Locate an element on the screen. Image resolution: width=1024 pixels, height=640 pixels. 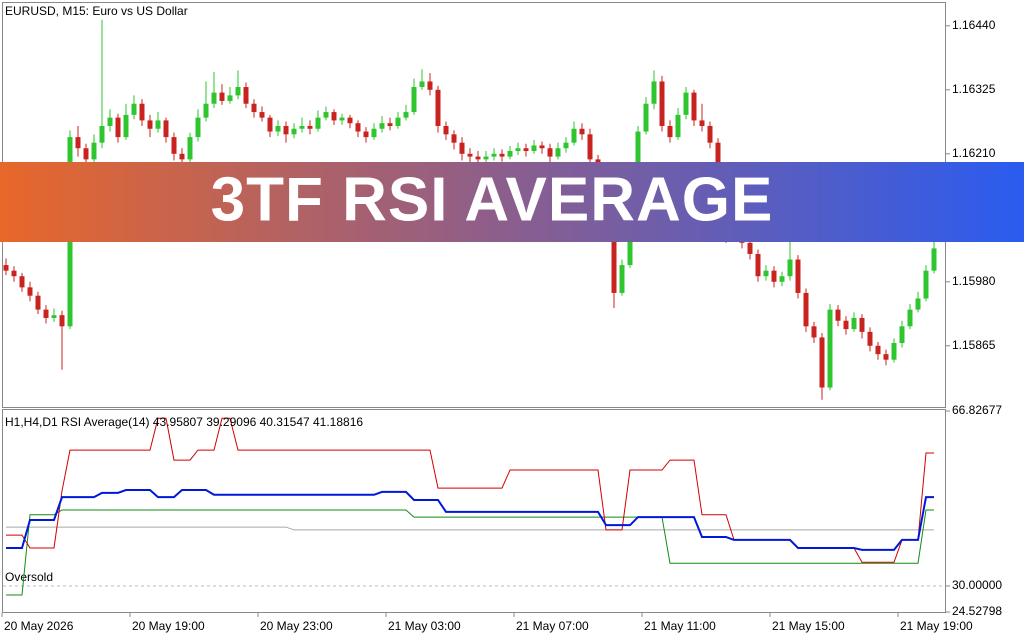
banner-title: 3TF RSI AVERAGE is located at coordinates (492, 199).